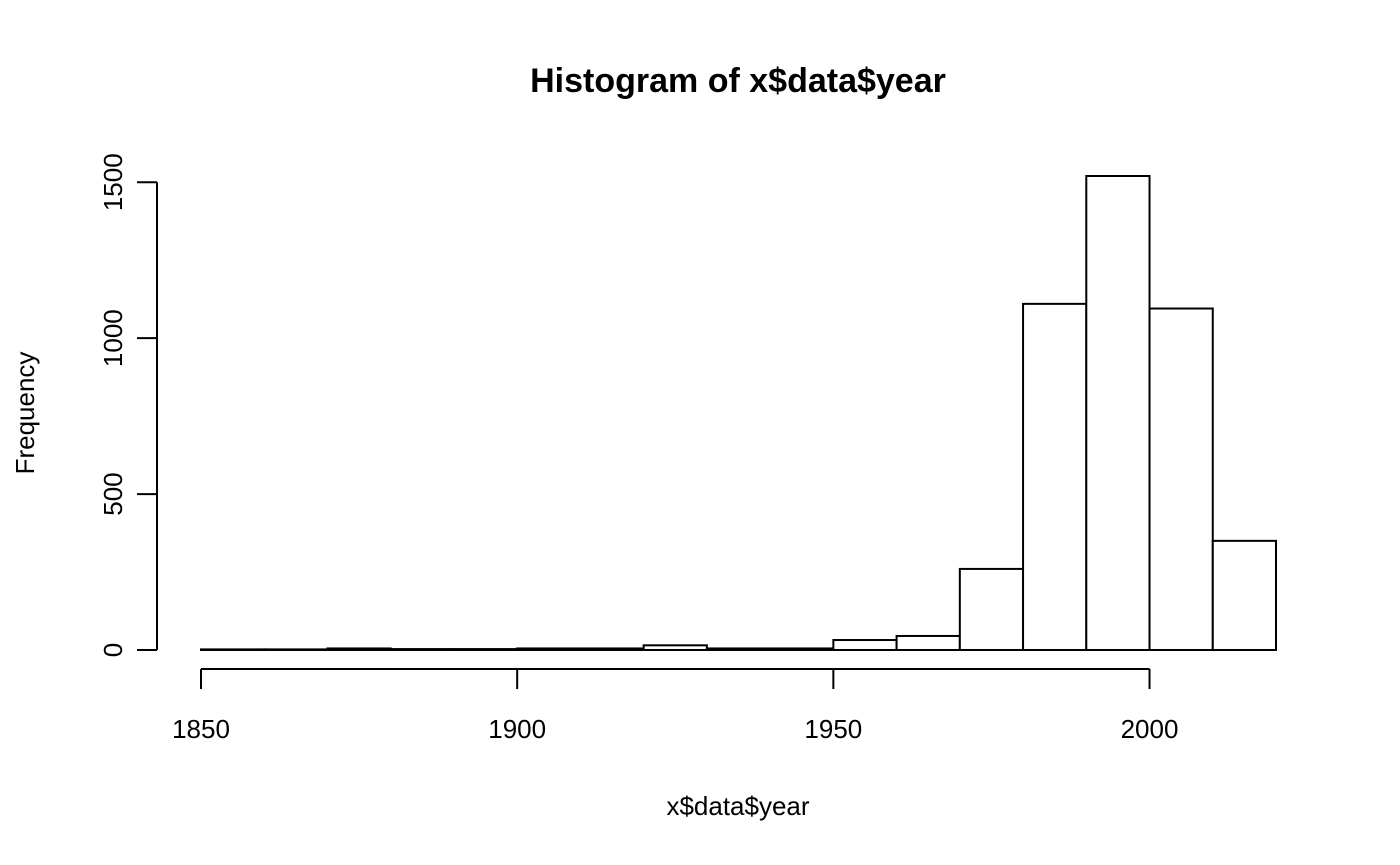 This screenshot has height=865, width=1400. What do you see at coordinates (25, 413) in the screenshot?
I see `y-axis-label: Frequency` at bounding box center [25, 413].